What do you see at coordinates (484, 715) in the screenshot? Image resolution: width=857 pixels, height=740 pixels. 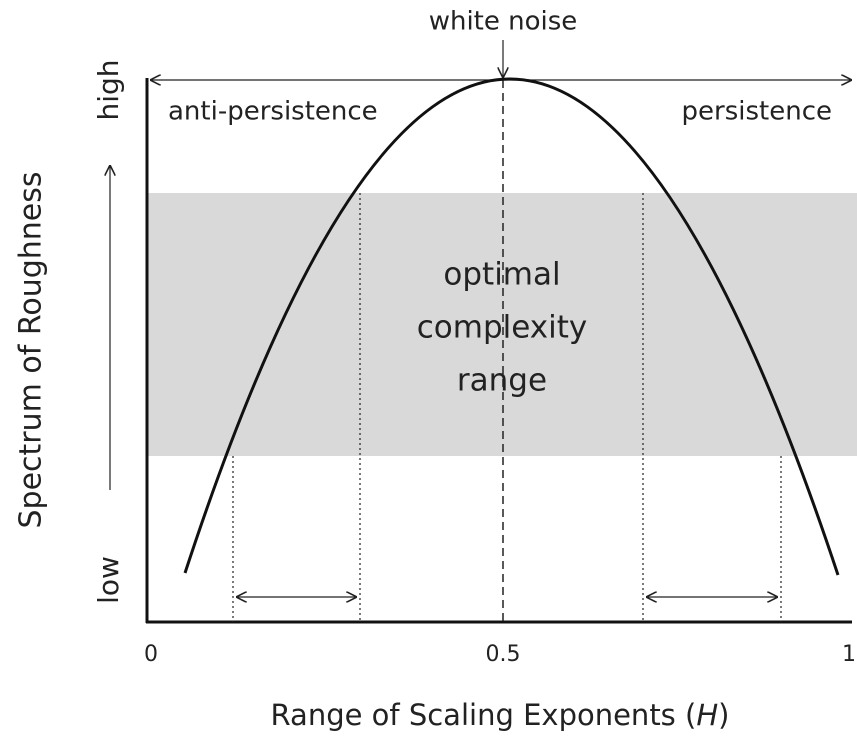 I see `x-axis-label-text: Range of Scaling Exponents (` at bounding box center [484, 715].